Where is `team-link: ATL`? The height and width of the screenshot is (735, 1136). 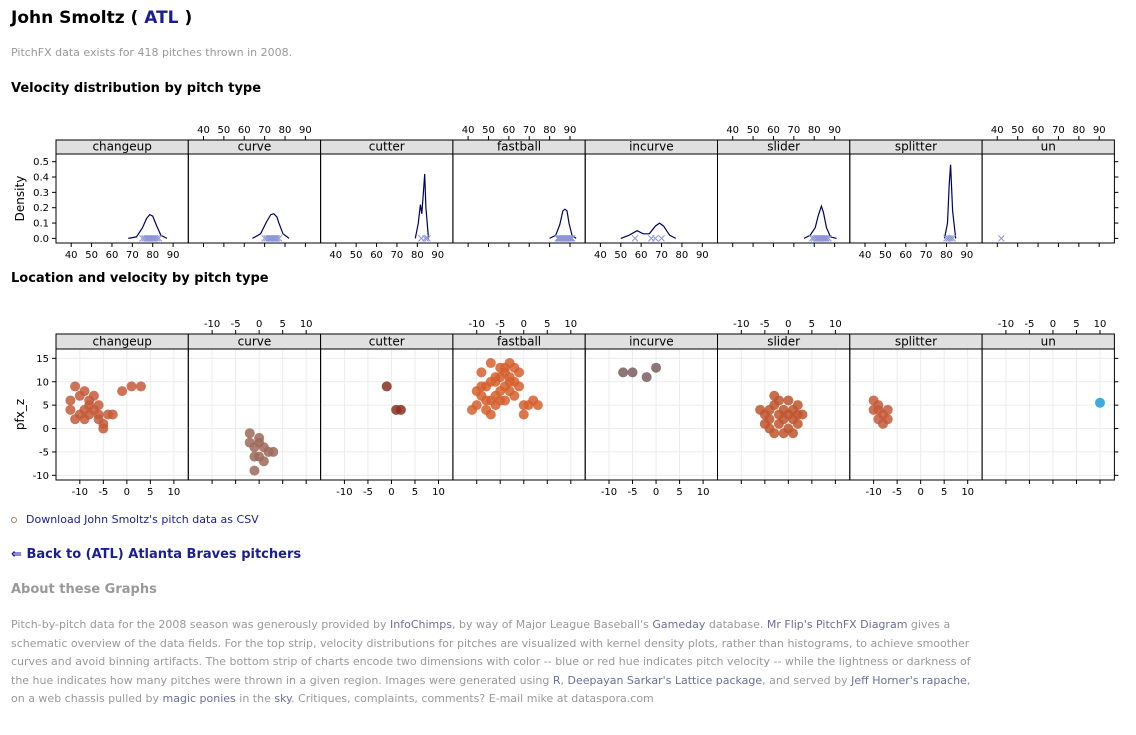
team-link: ATL is located at coordinates (161, 18).